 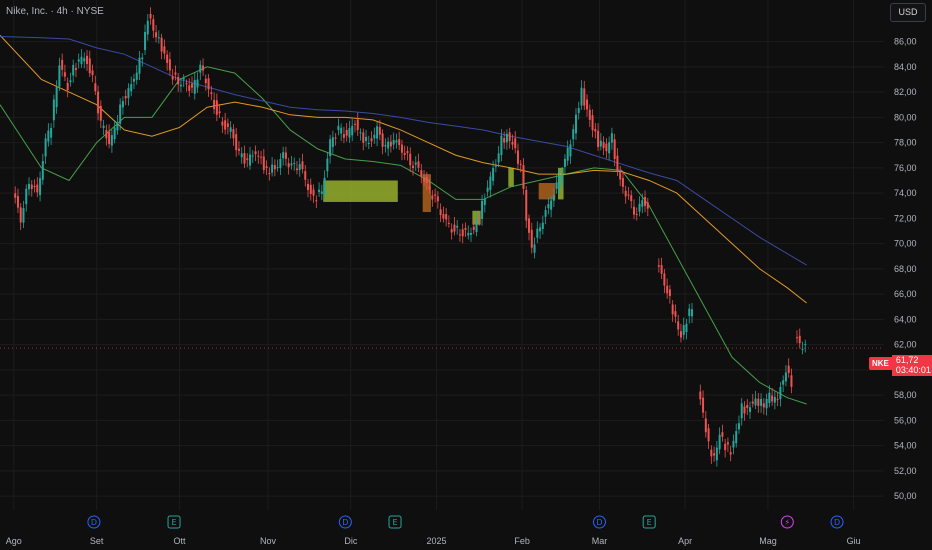 I want to click on event-marker-label: E, so click(x=649, y=522).